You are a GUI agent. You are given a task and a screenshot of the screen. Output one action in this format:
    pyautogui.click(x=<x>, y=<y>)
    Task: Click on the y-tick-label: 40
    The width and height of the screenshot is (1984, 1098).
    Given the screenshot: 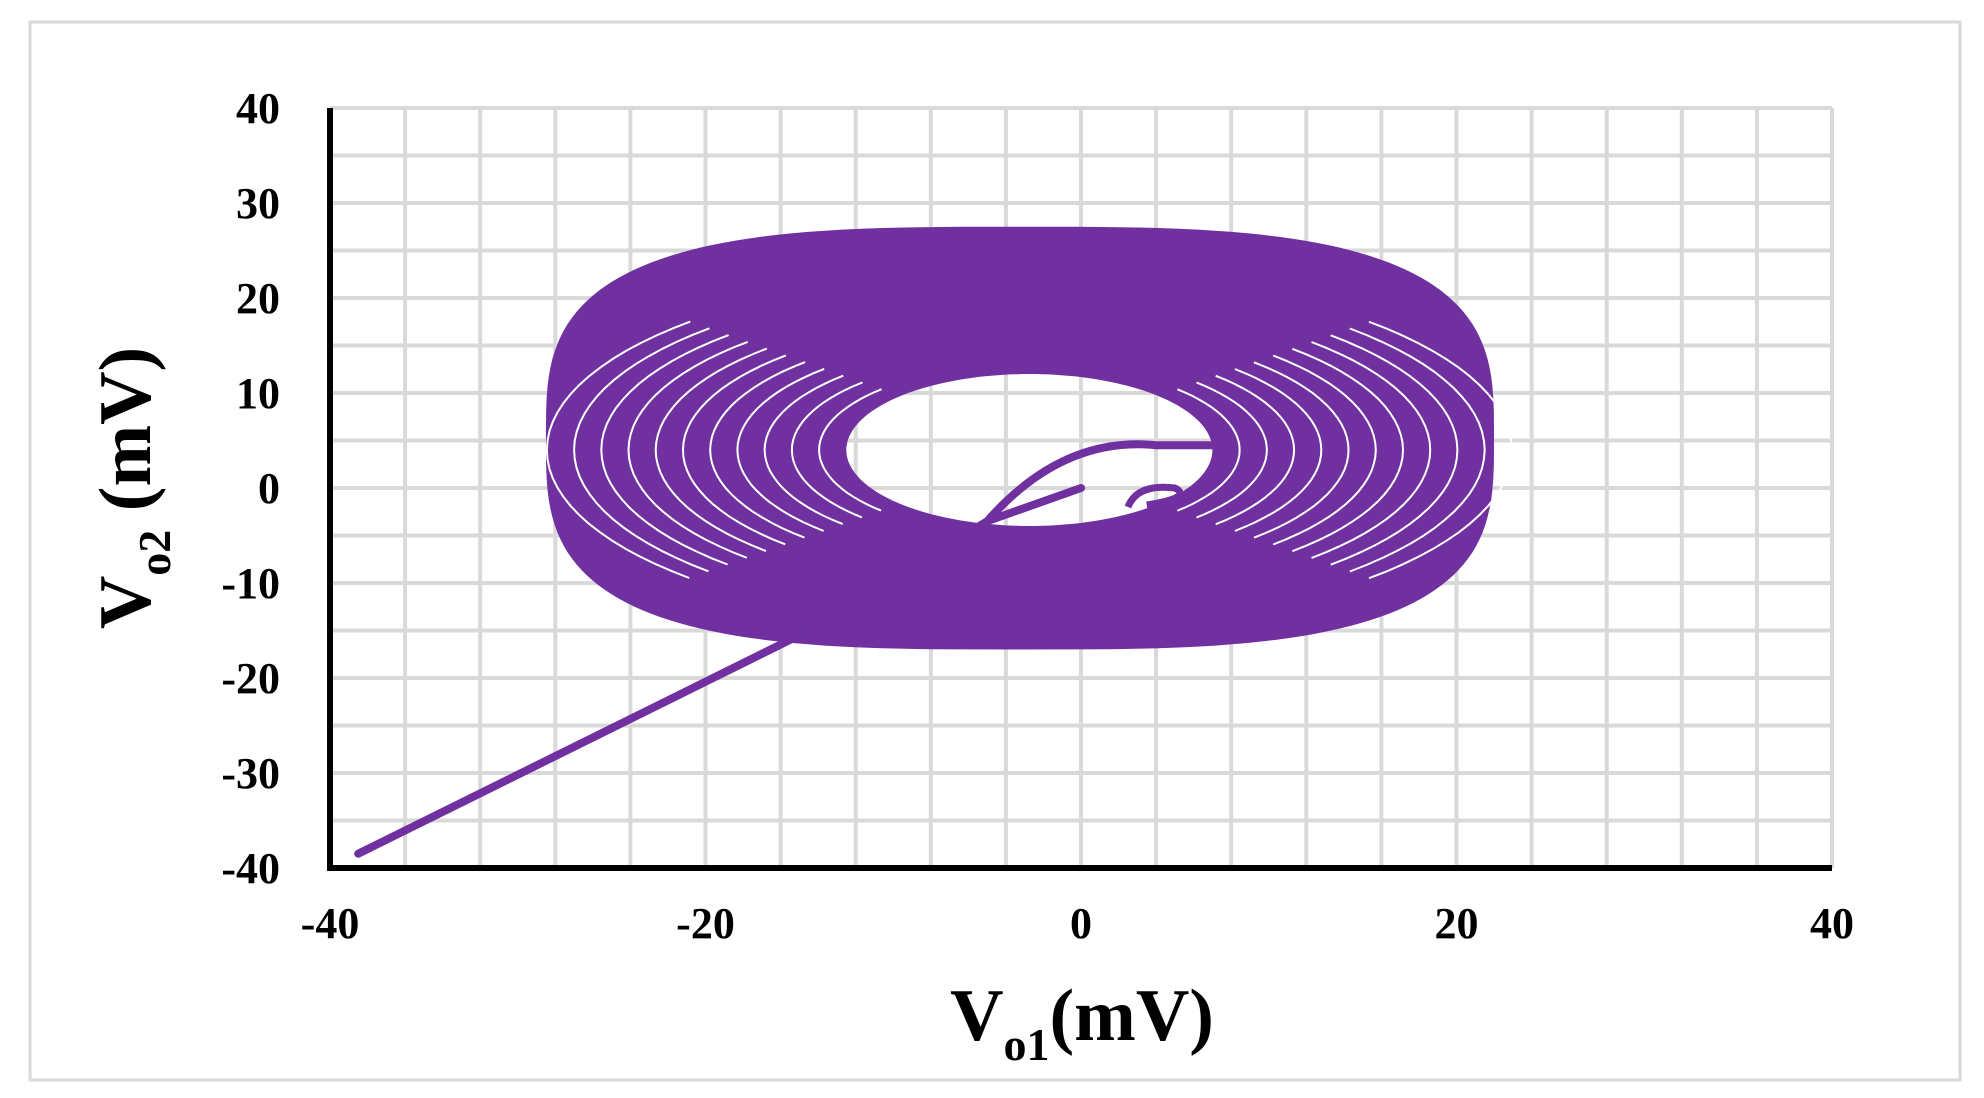 What is the action you would take?
    pyautogui.click(x=258, y=108)
    